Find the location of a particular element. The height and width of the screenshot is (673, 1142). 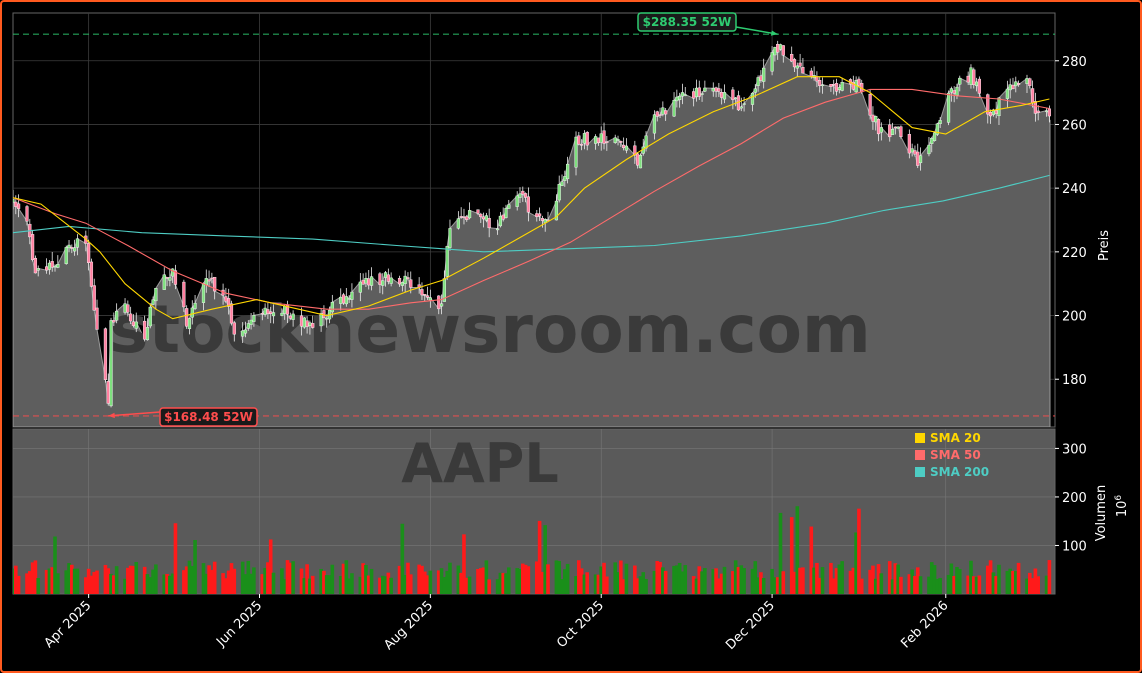

price-tick-label: 240 is located at coordinates (1074, 189).